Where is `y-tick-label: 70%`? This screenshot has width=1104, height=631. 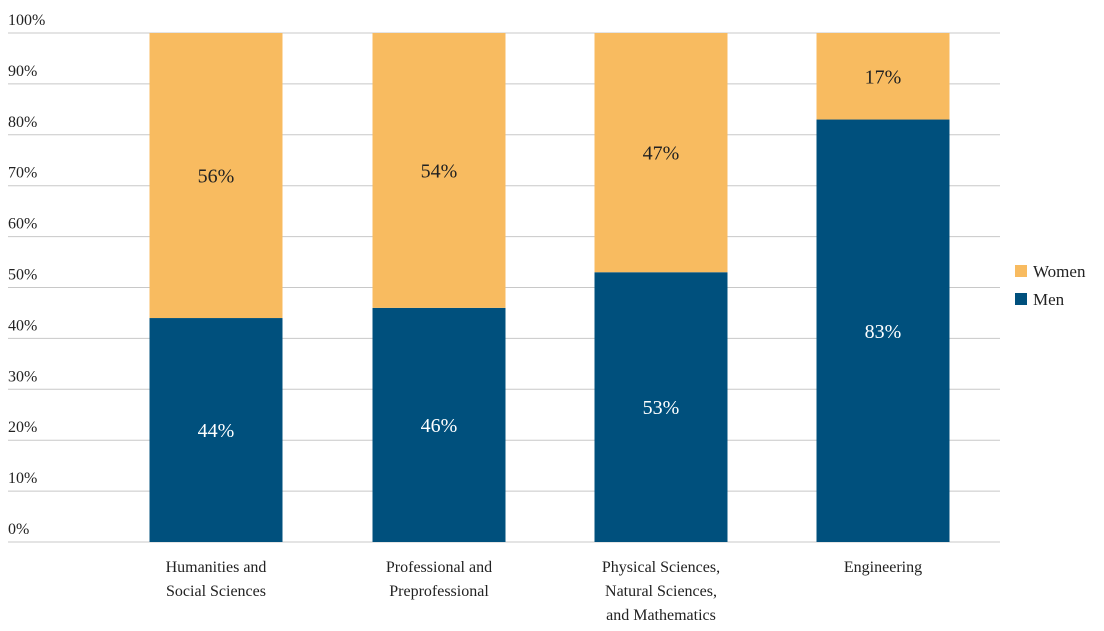
y-tick-label: 70% is located at coordinates (22, 173).